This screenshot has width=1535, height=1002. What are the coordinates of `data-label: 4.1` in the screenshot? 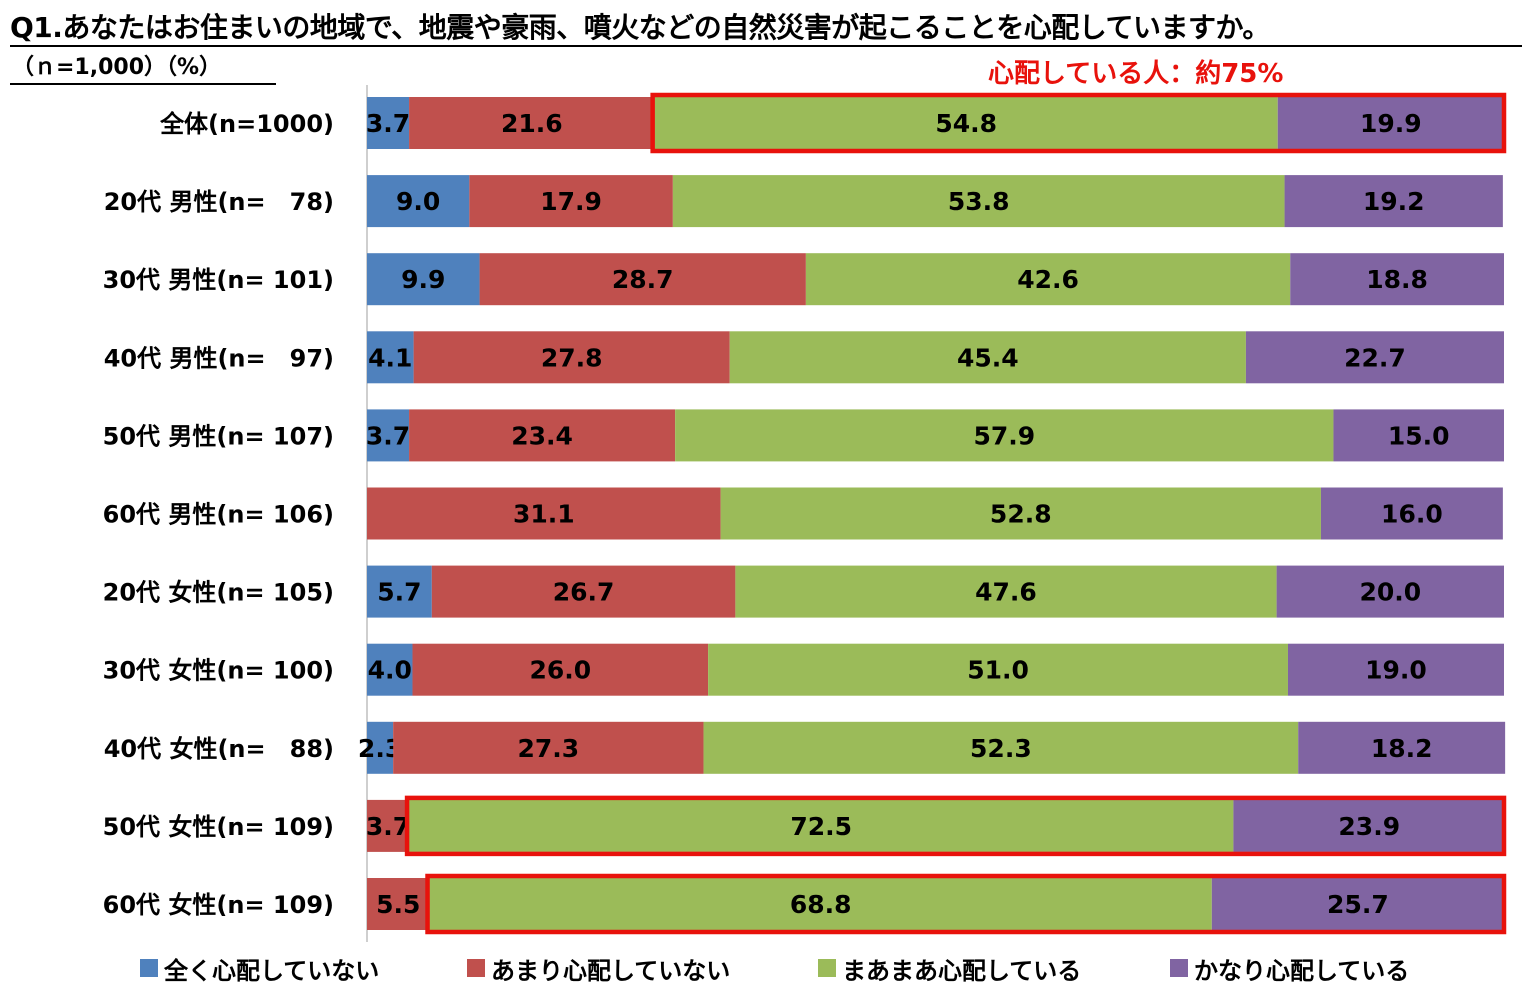 It's located at (390, 357).